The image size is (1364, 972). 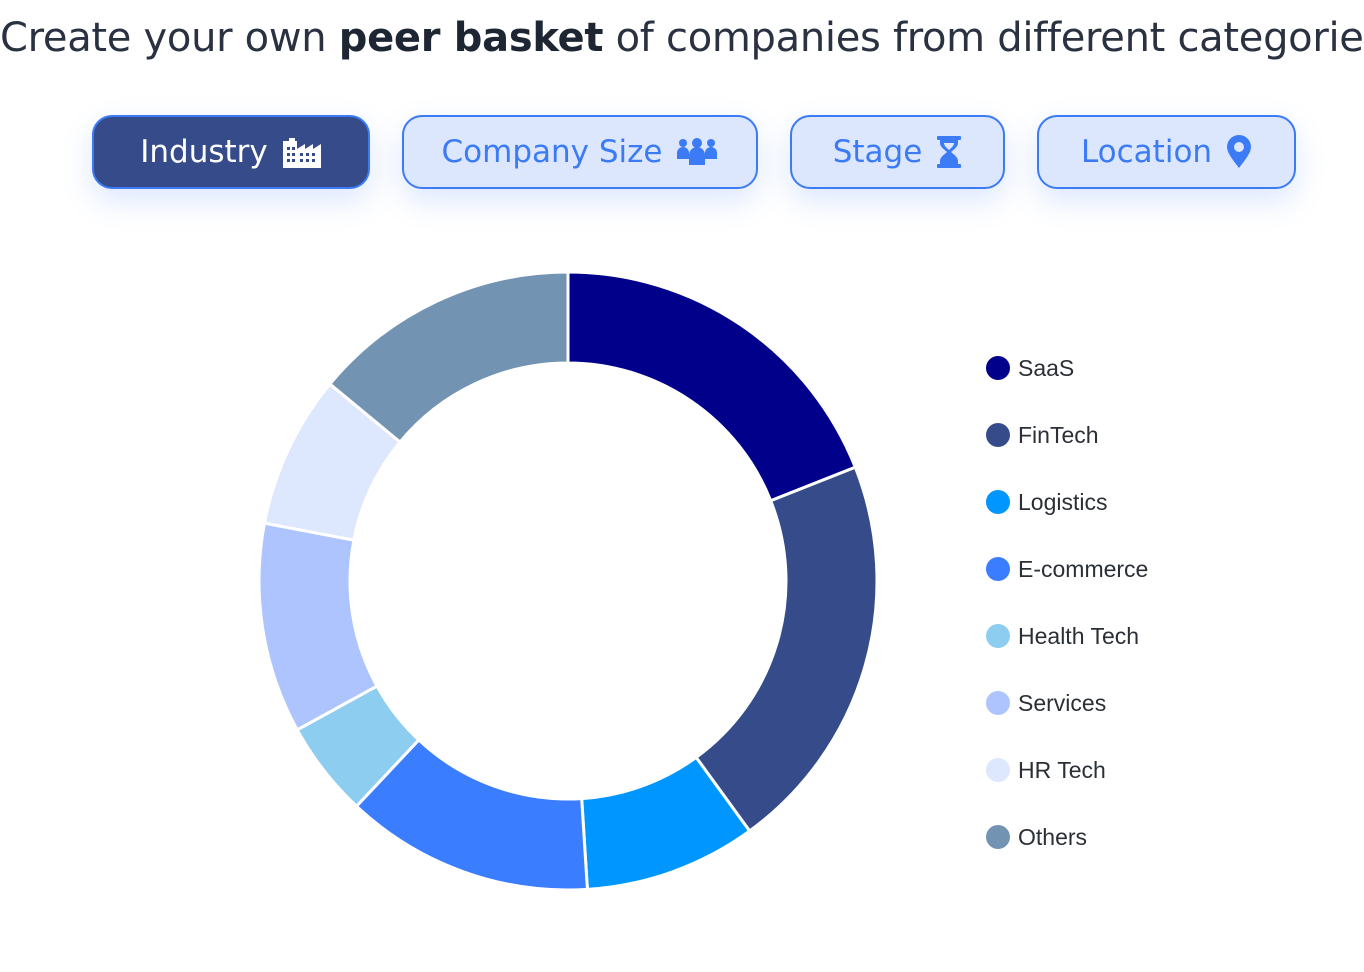 I want to click on legend-item-health-tech: Health Tech, so click(x=1067, y=651).